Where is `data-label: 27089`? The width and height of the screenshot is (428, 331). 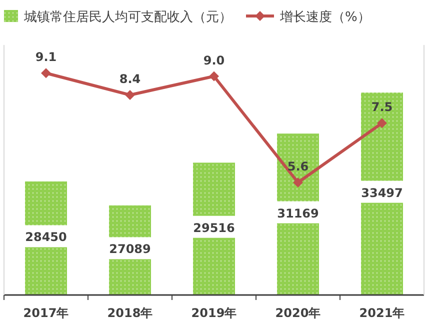
data-label: 27089 is located at coordinates (130, 249).